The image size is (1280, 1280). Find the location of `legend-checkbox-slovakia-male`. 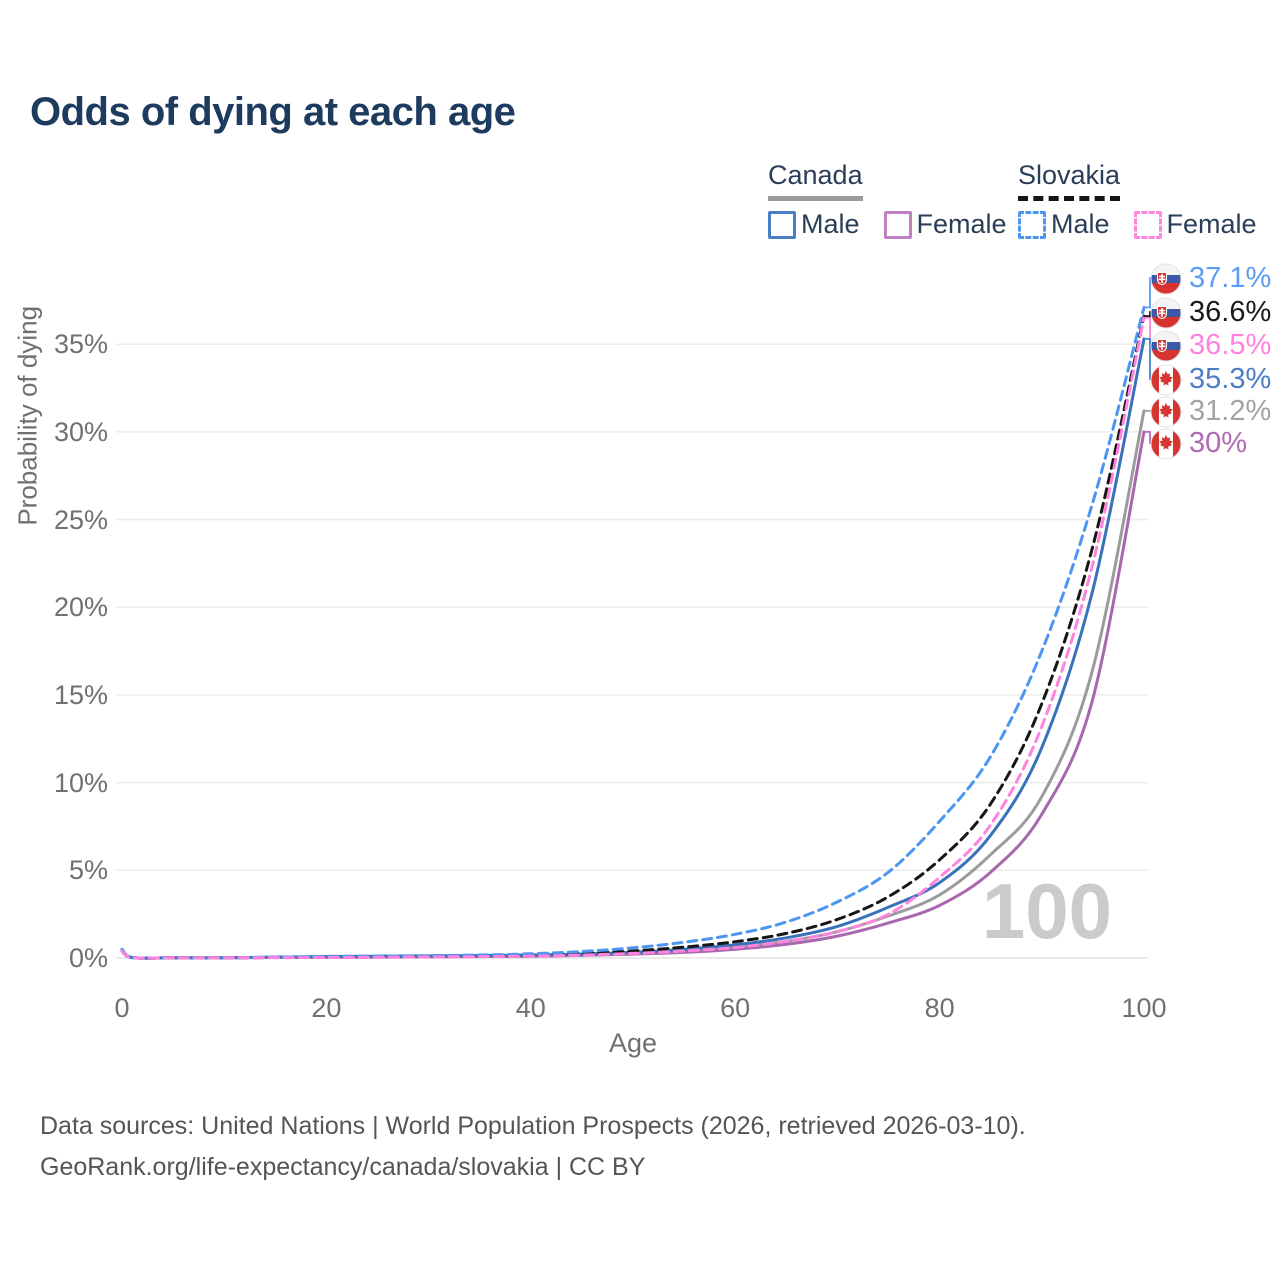

legend-checkbox-slovakia-male is located at coordinates (1032, 224).